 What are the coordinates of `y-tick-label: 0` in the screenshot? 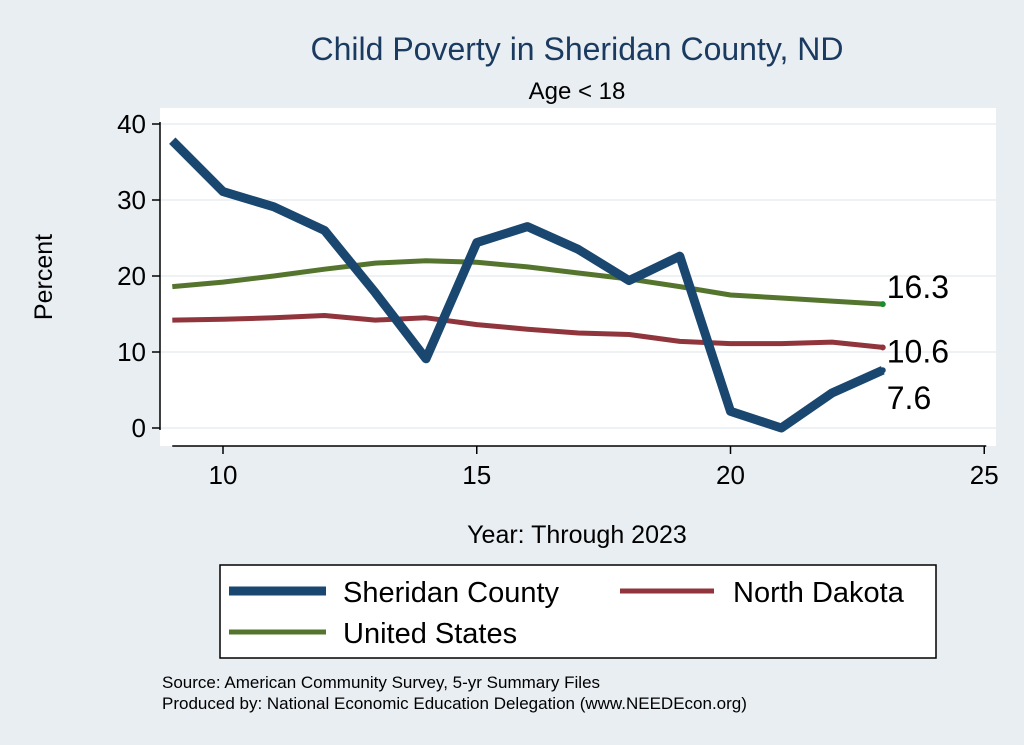 It's located at (139, 428).